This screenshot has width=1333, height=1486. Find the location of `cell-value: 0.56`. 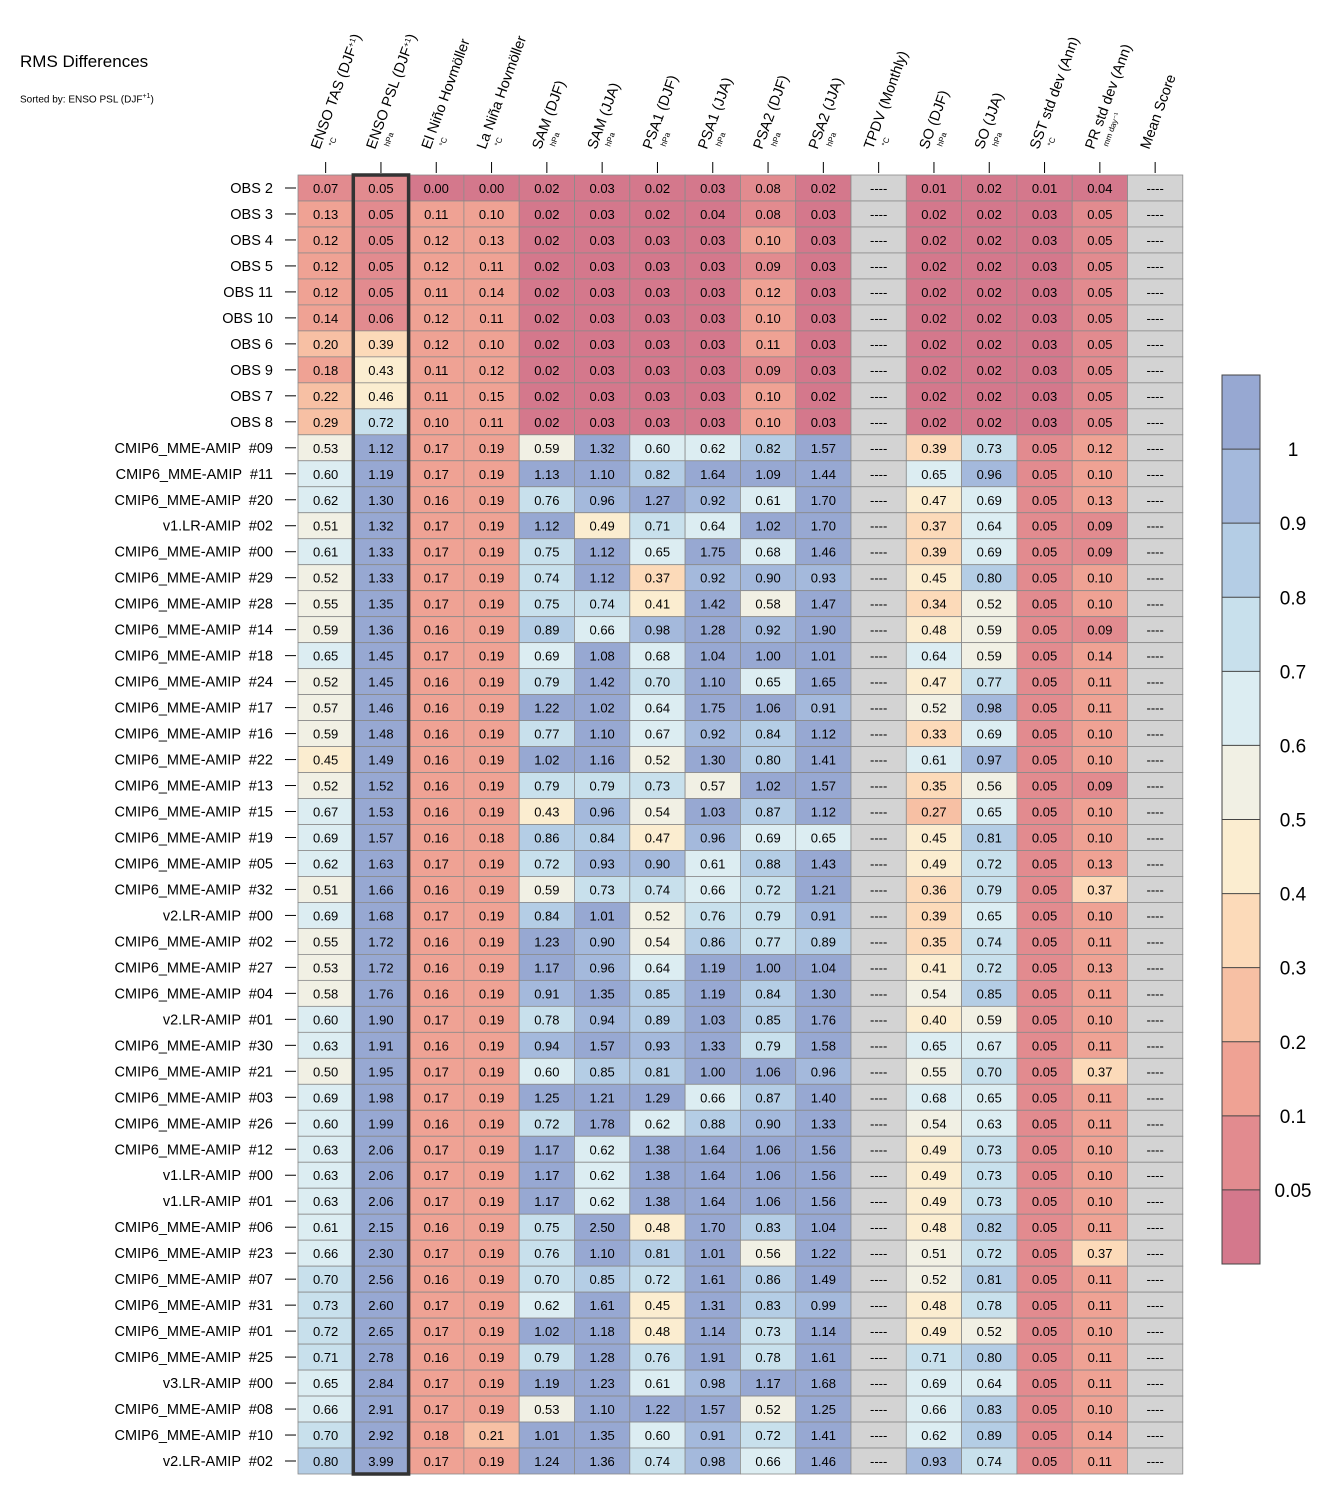

cell-value: 0.56 is located at coordinates (989, 786).